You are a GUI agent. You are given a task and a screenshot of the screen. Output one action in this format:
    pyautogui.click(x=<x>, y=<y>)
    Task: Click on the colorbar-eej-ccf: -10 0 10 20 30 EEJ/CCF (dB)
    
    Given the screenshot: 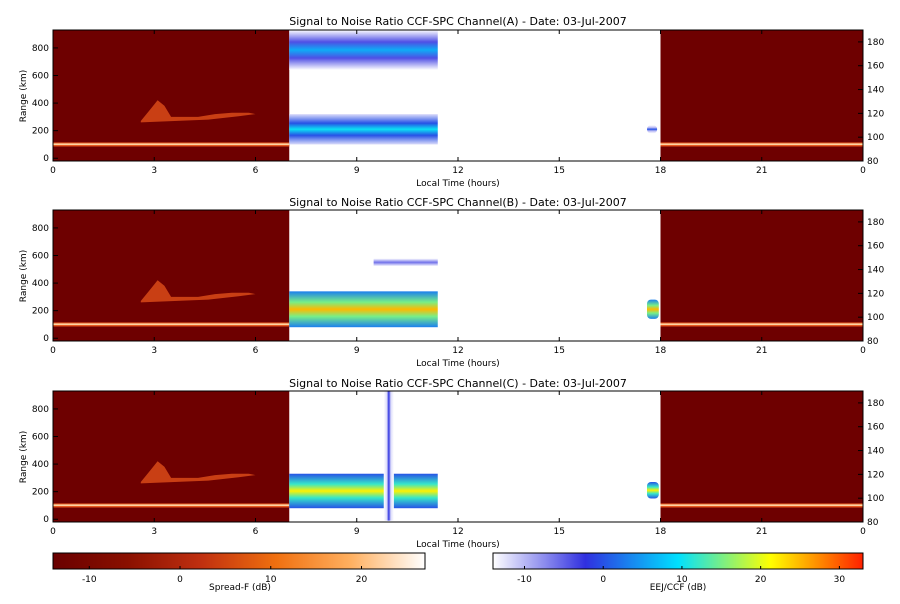 What is the action you would take?
    pyautogui.click(x=678, y=572)
    